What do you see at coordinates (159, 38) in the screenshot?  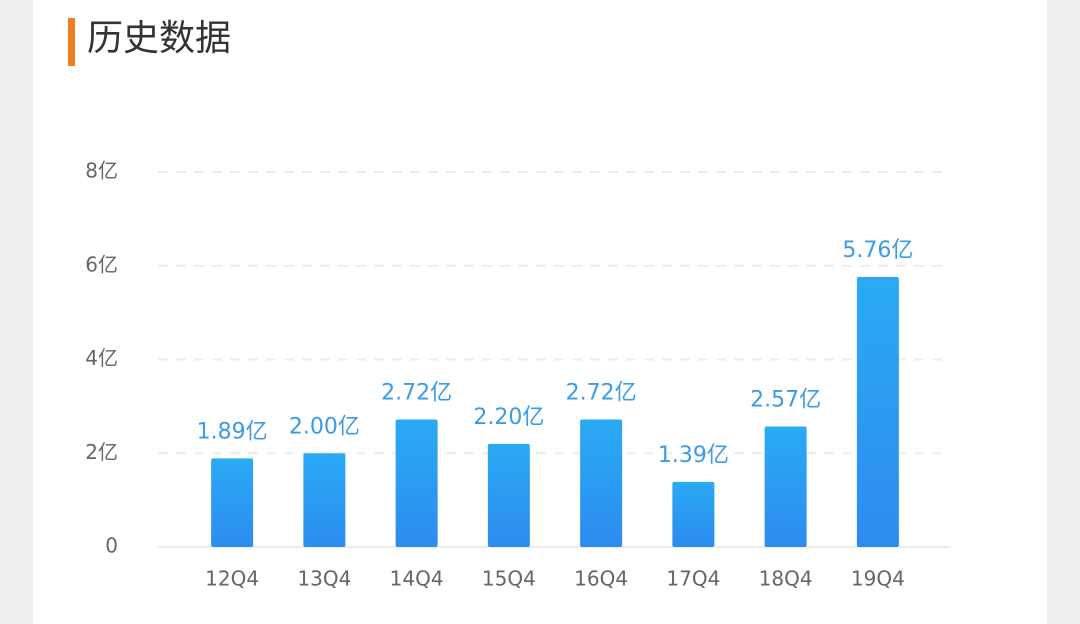 I see `chart-title: 历史数据` at bounding box center [159, 38].